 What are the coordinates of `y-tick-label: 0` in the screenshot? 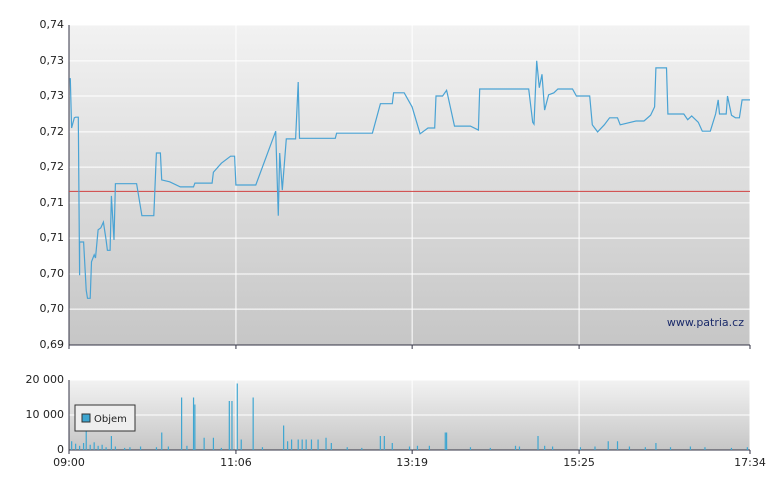 It's located at (60, 449).